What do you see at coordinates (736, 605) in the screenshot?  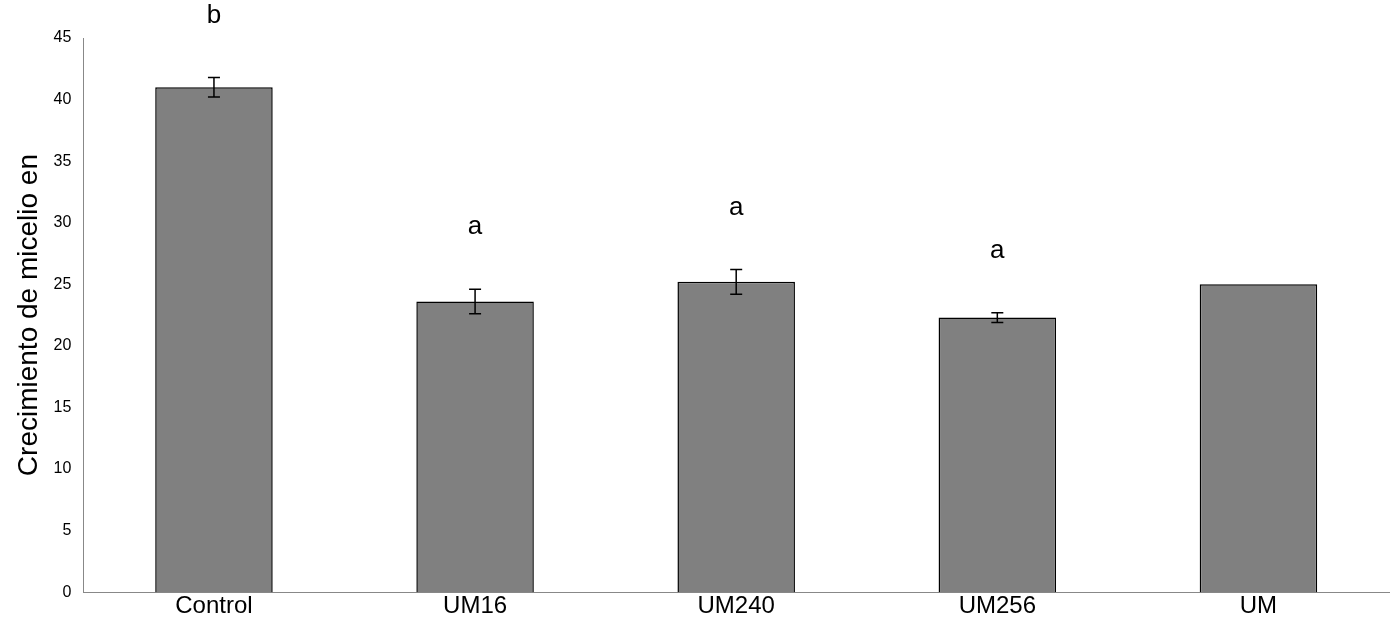 I see `x-tick-label: UM240` at bounding box center [736, 605].